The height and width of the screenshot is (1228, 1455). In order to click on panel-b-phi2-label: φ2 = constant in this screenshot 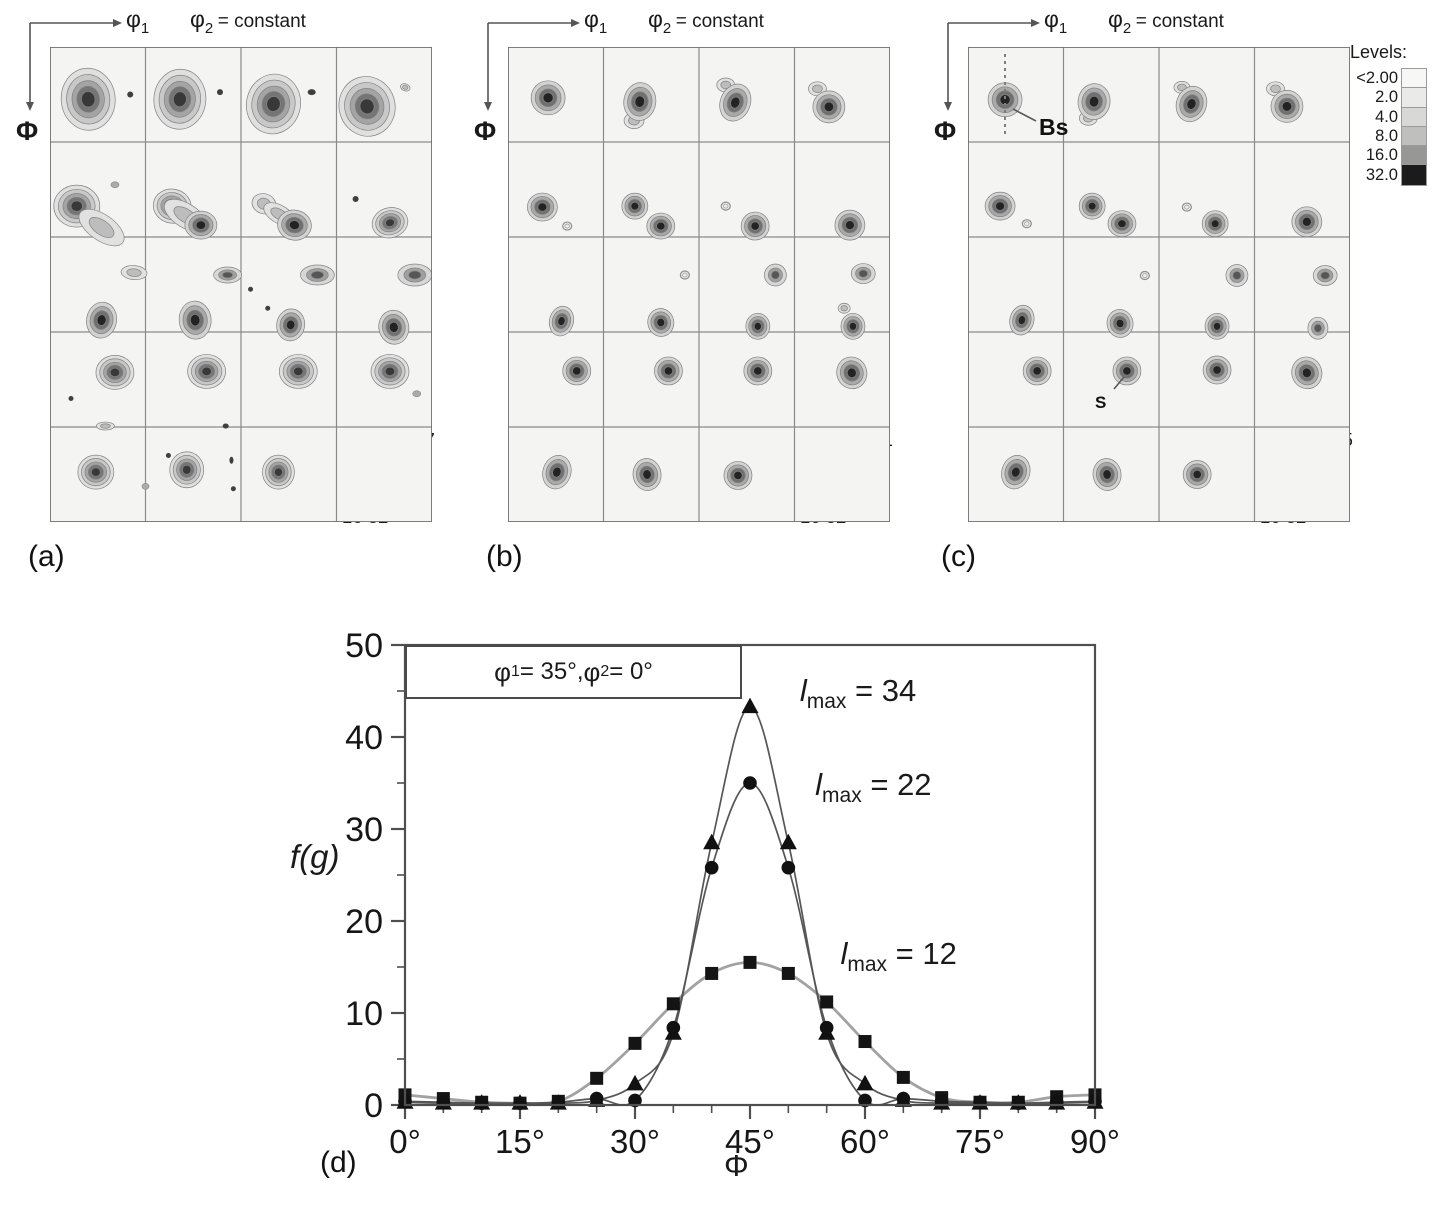, I will do `click(706, 21)`.